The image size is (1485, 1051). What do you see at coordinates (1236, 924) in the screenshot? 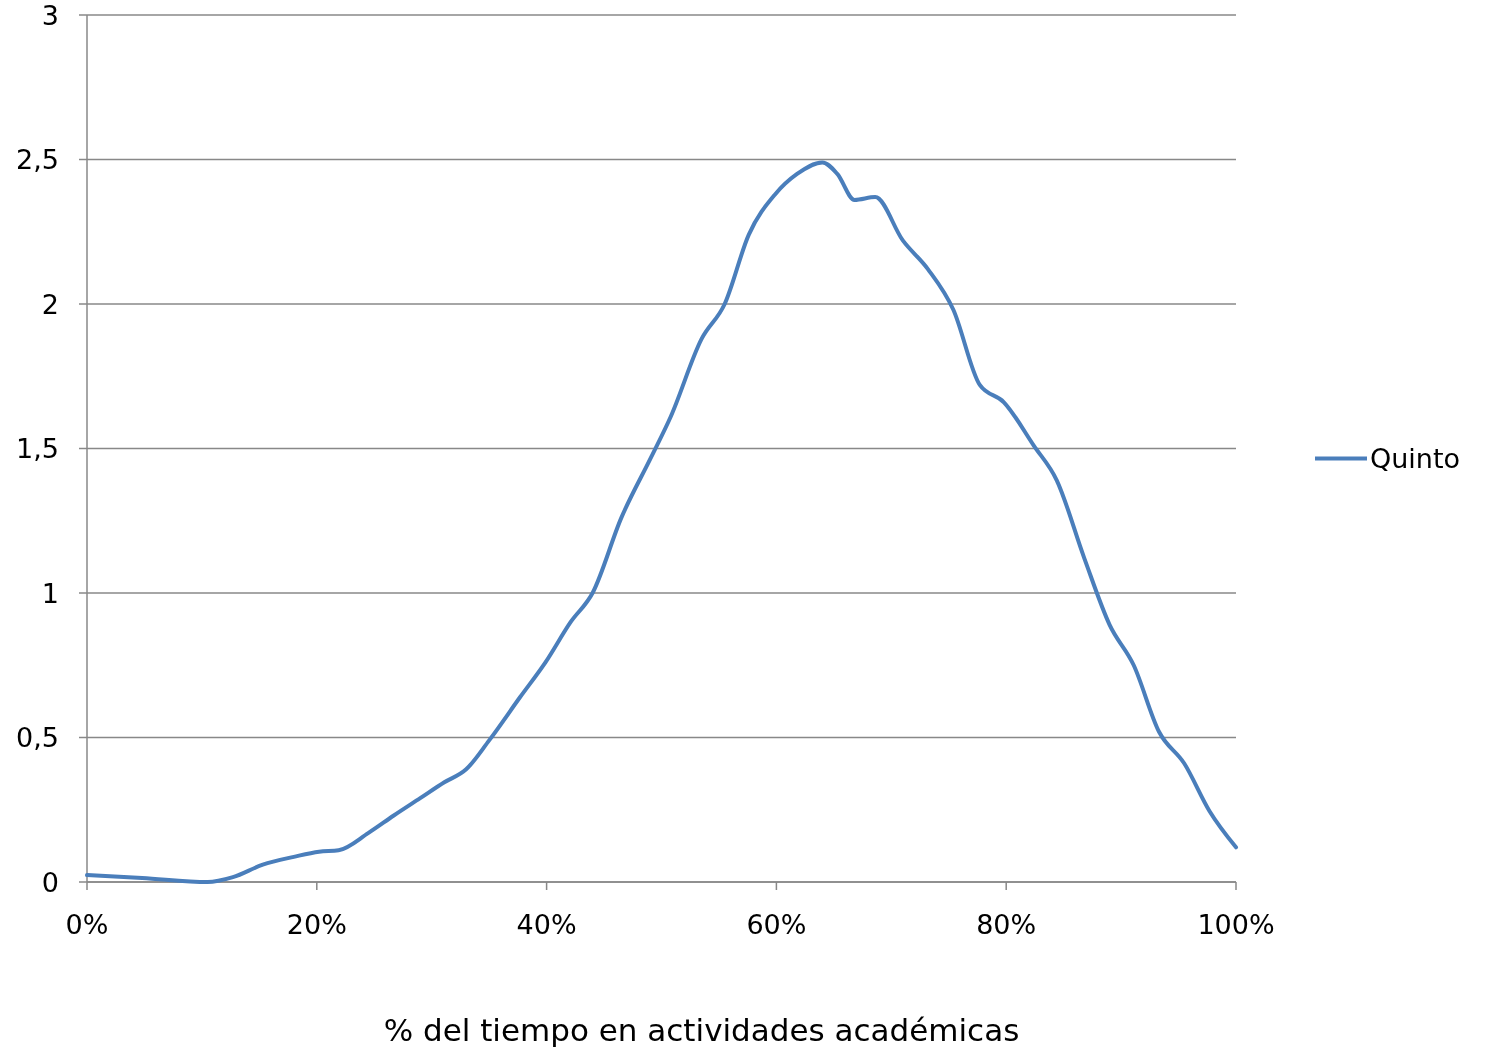
I see `x-tick-label: 100%` at bounding box center [1236, 924].